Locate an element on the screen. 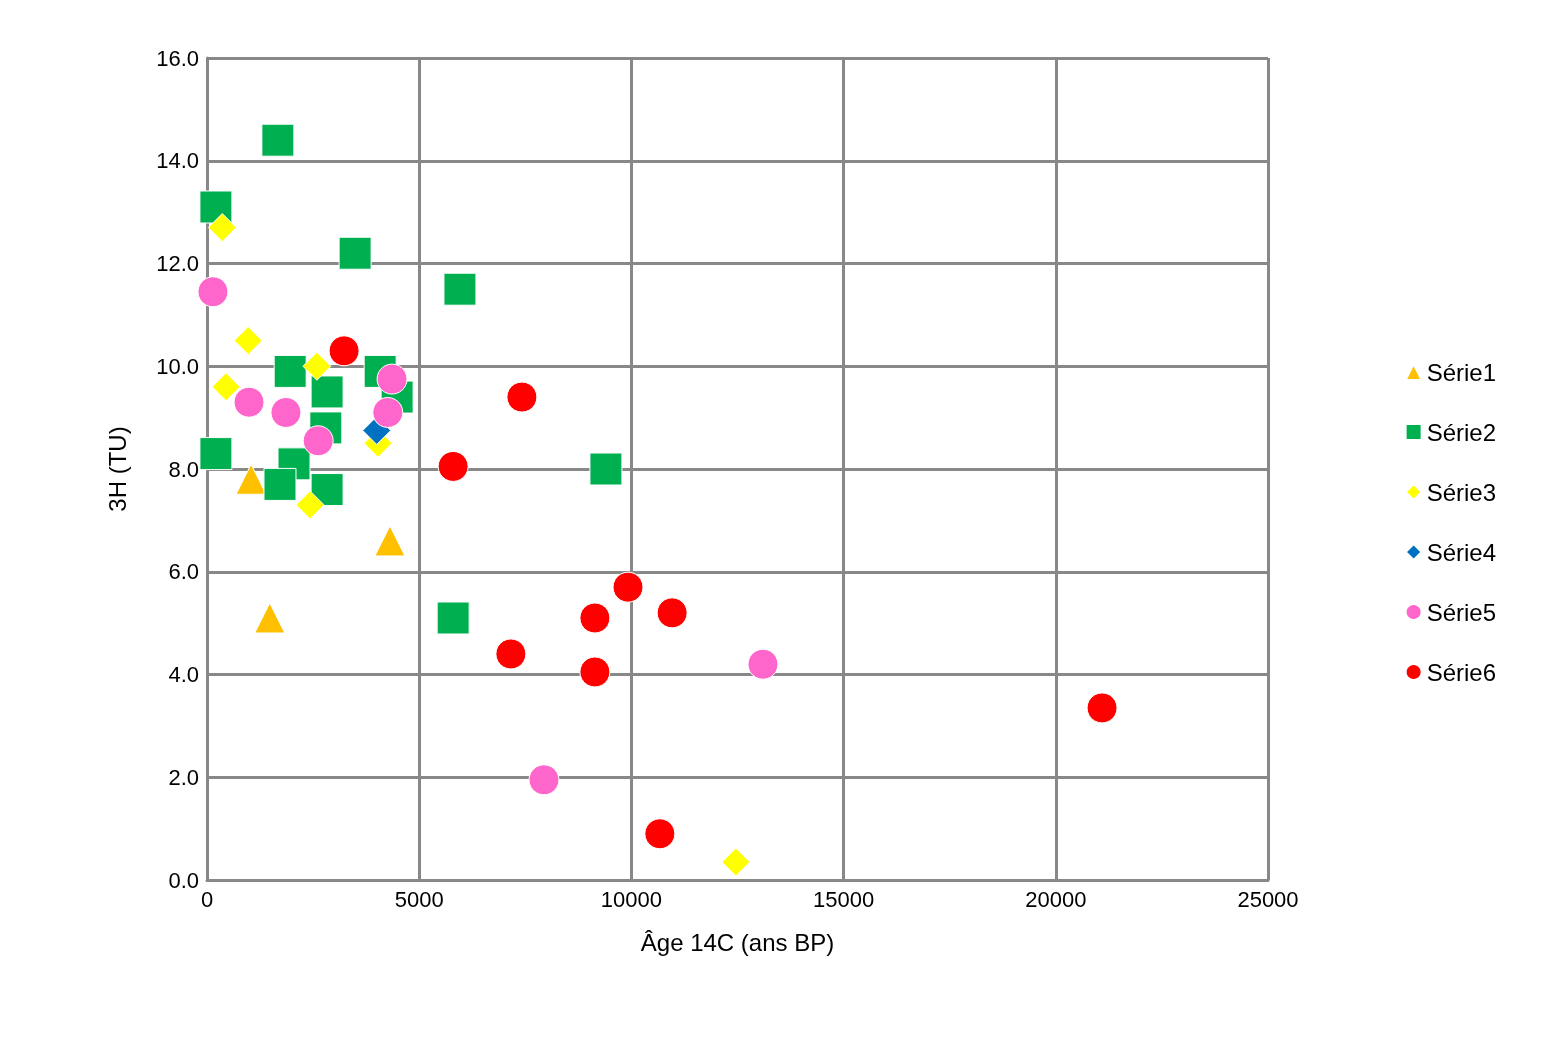  y-tick-label: 2.0 is located at coordinates (183, 777).